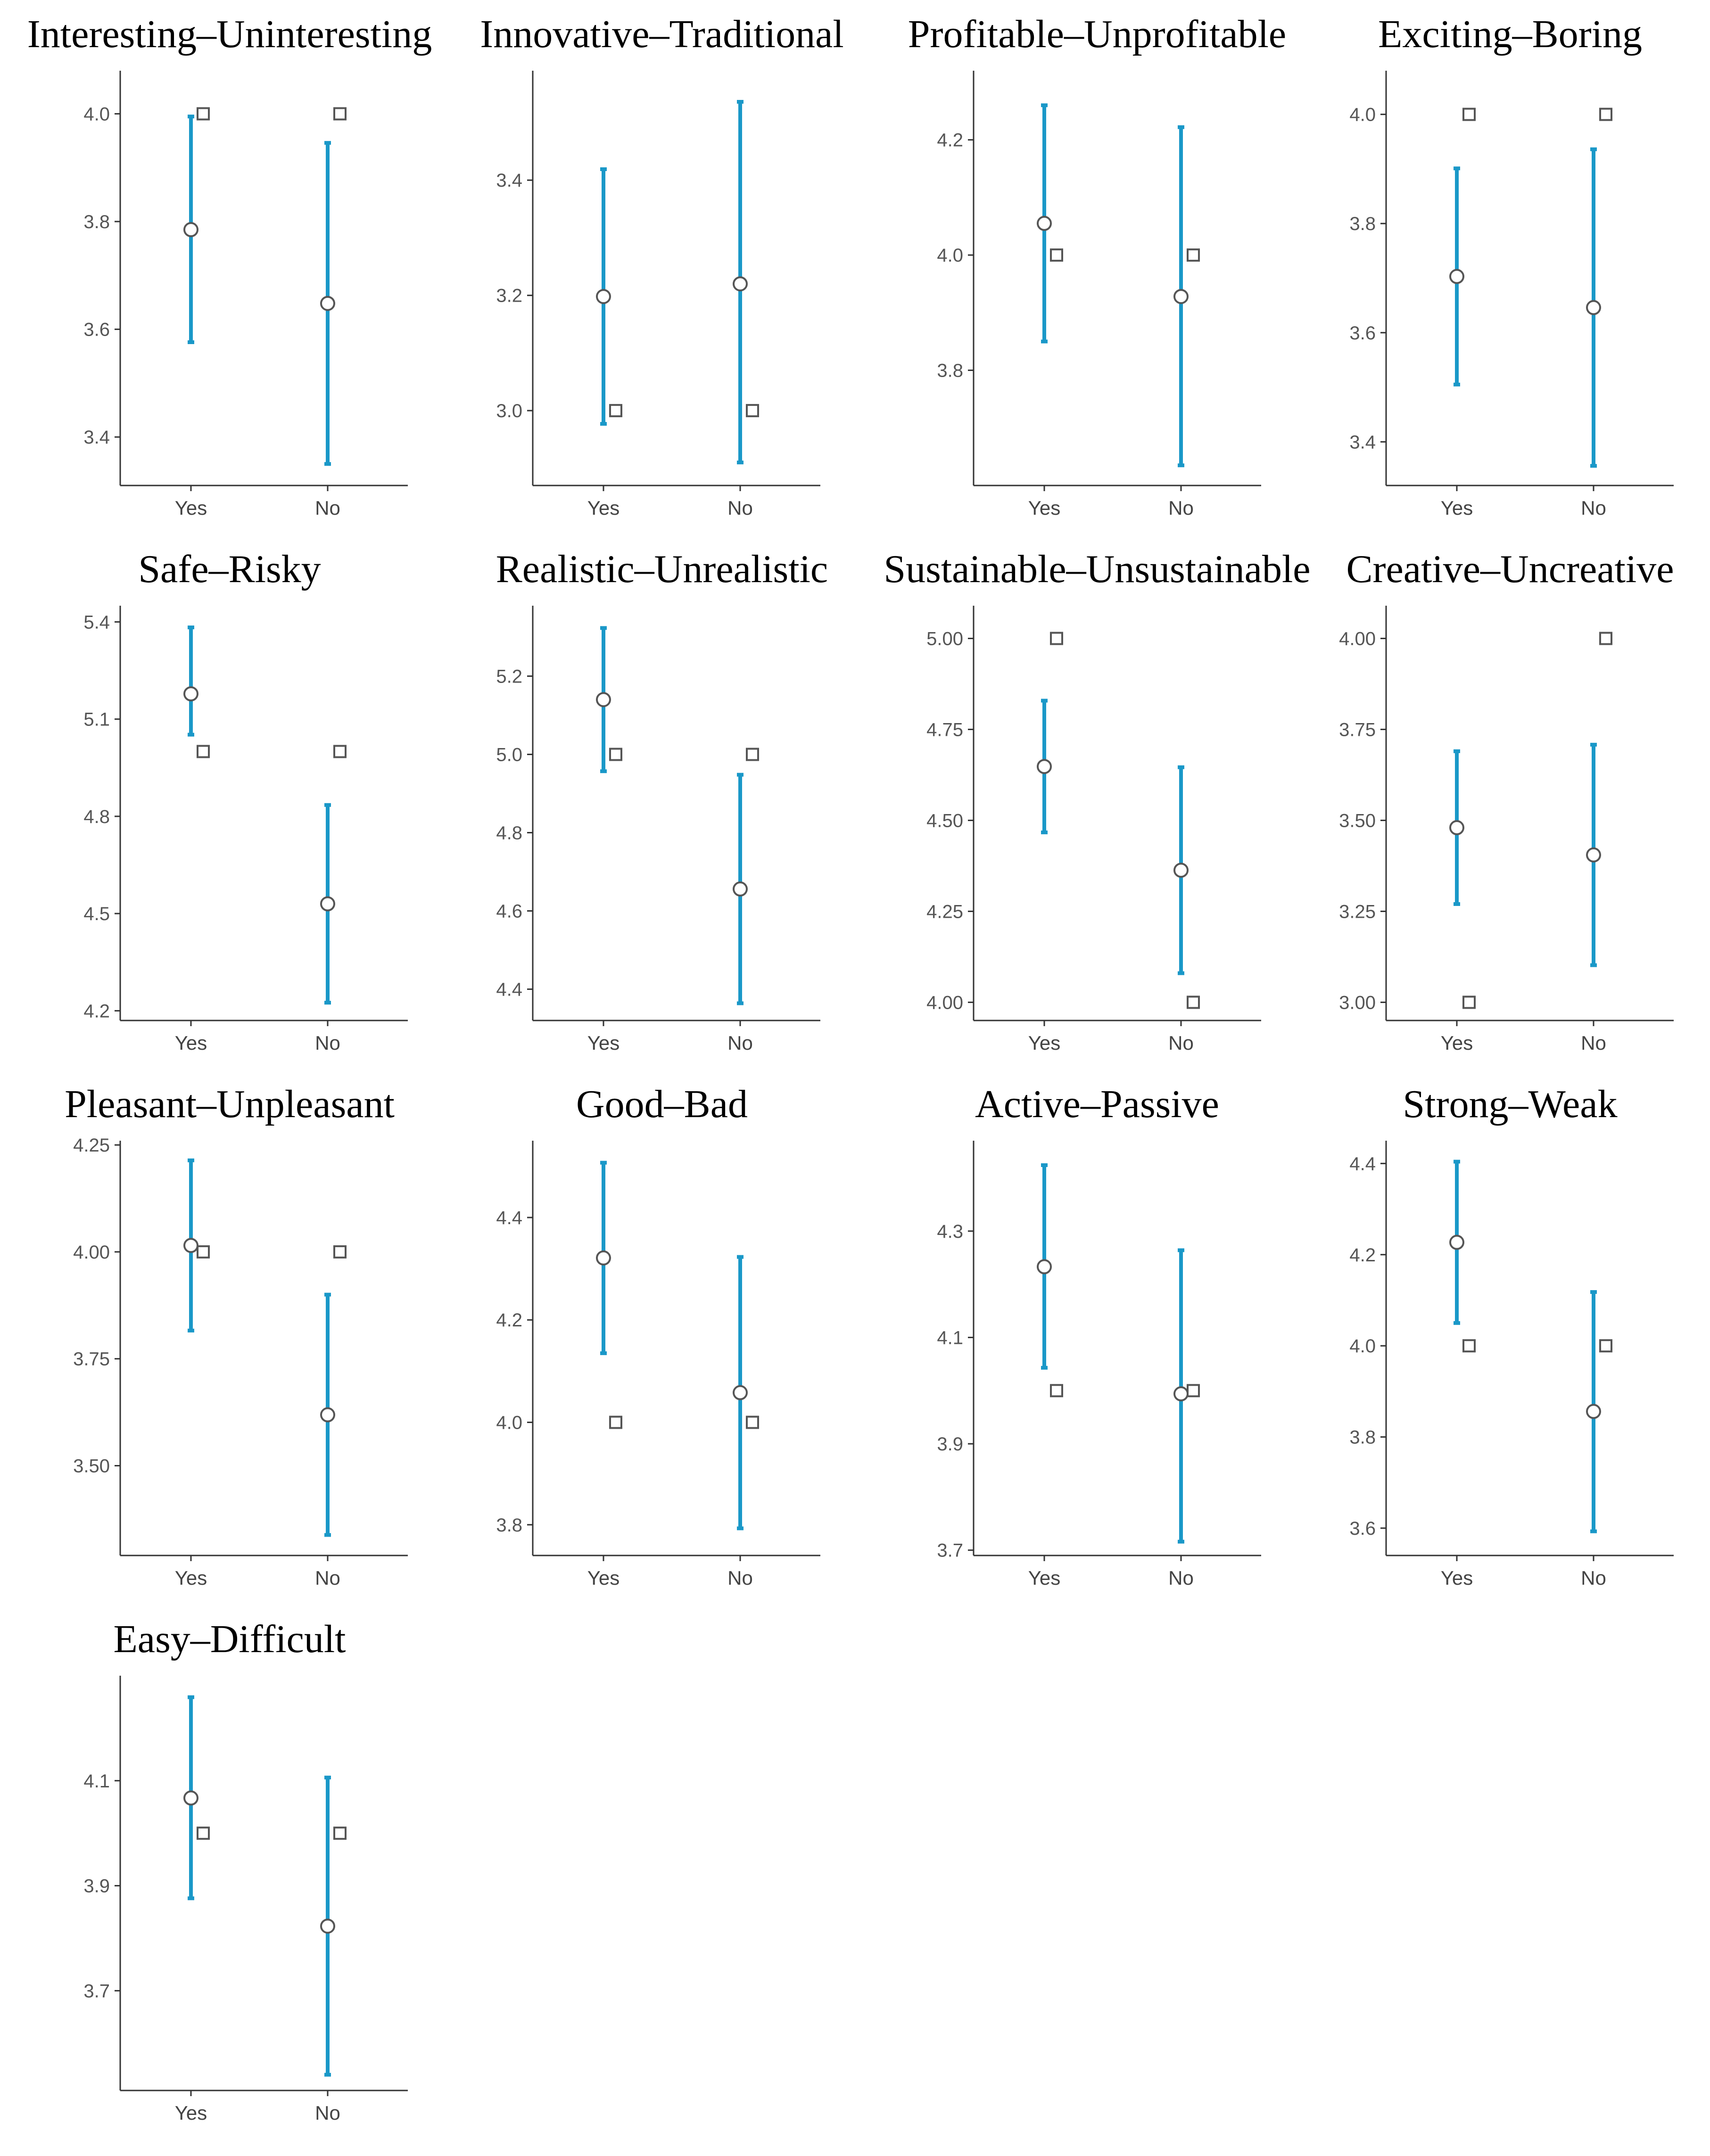 This screenshot has height=2156, width=1710. Describe the element at coordinates (1097, 1104) in the screenshot. I see `chart-title: Active–Passive` at that location.